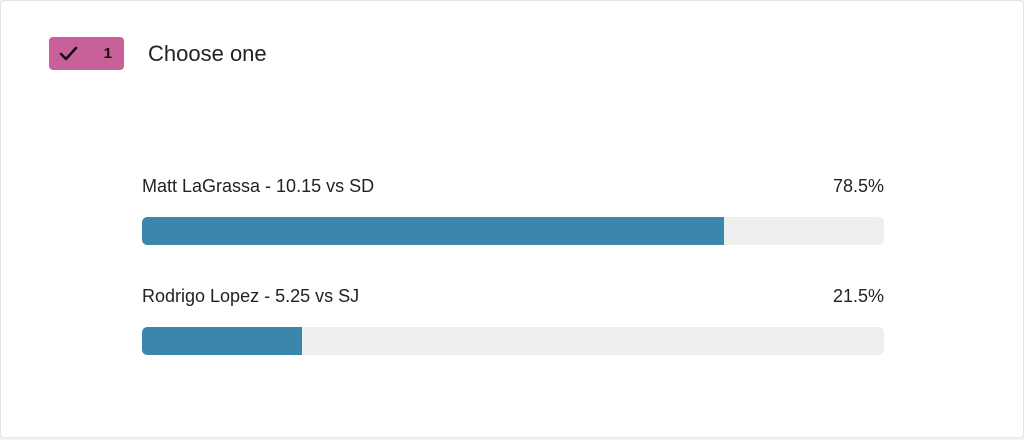 The height and width of the screenshot is (440, 1024). I want to click on option-label: Matt LaGrassa - 10.15 vs SD, so click(258, 186).